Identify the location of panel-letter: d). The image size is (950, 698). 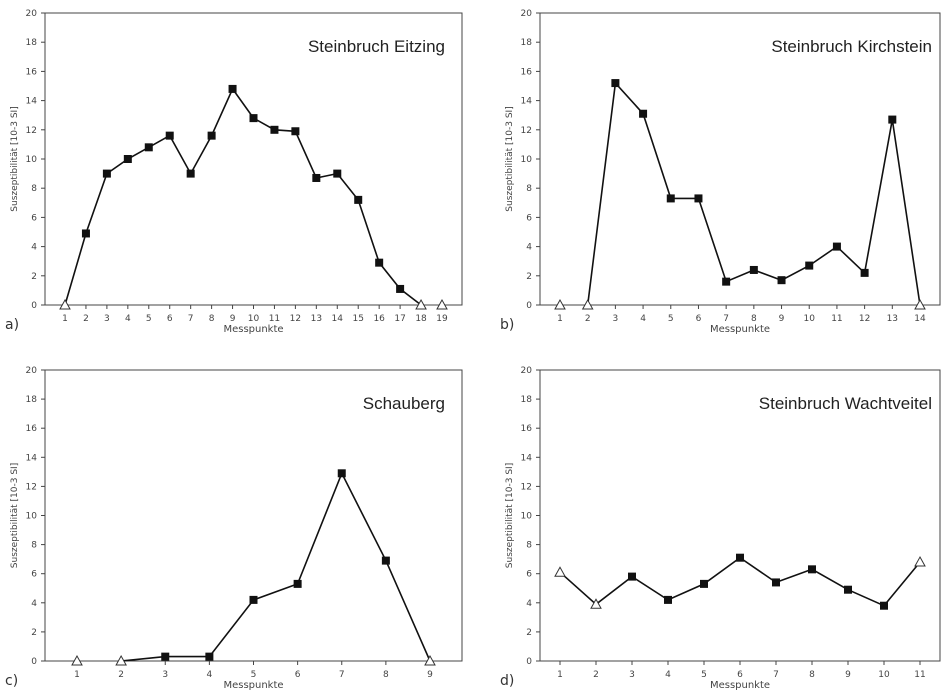
(507, 681).